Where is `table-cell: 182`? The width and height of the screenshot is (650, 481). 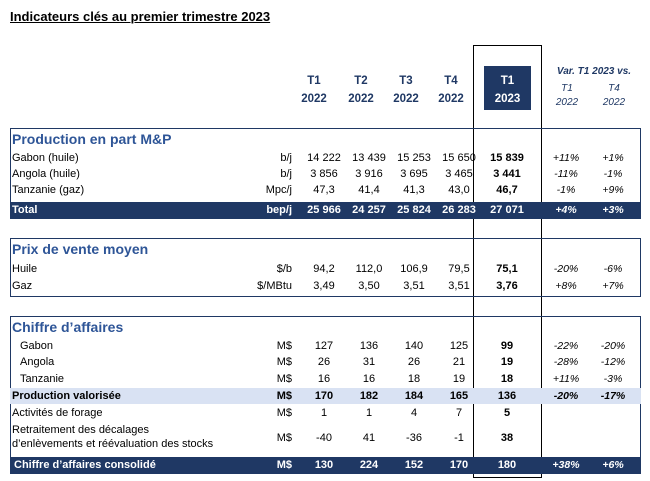
table-cell: 182 is located at coordinates (369, 396).